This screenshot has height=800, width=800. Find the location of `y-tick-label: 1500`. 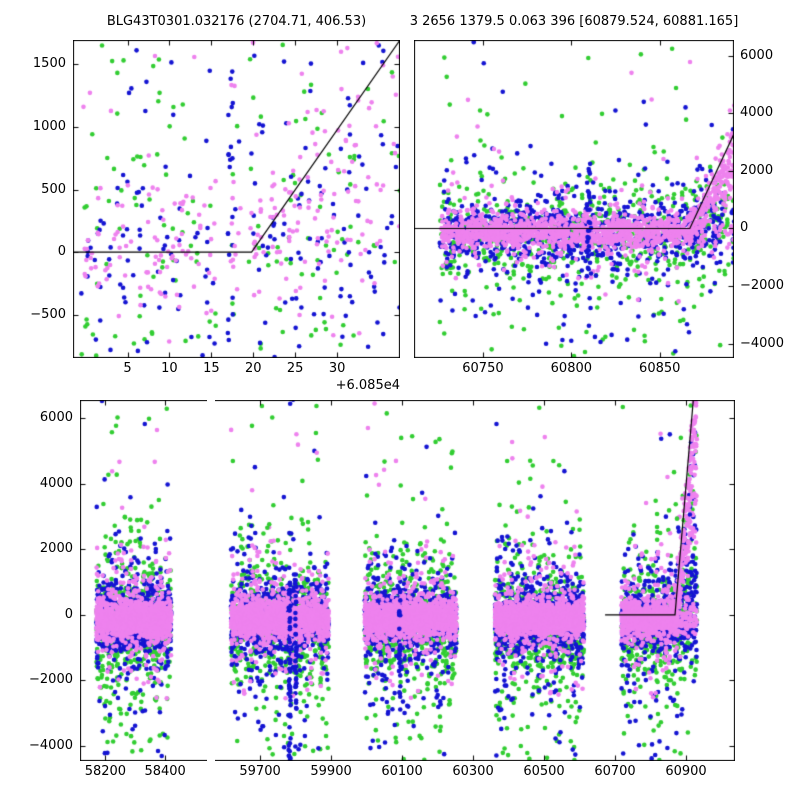

y-tick-label: 1500 is located at coordinates (49, 64).